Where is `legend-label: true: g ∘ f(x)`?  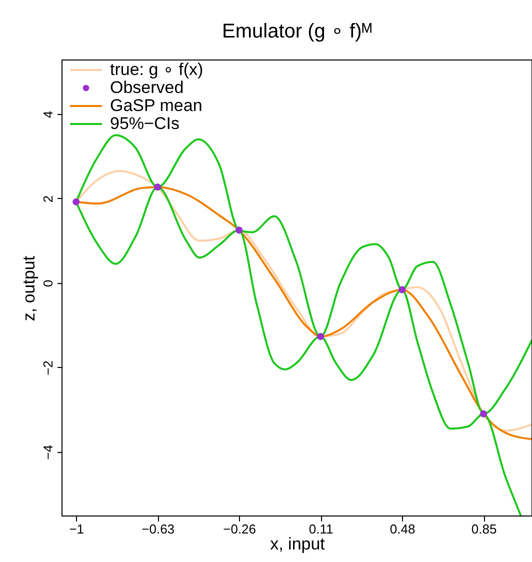 legend-label: true: g ∘ f(x) is located at coordinates (157, 69).